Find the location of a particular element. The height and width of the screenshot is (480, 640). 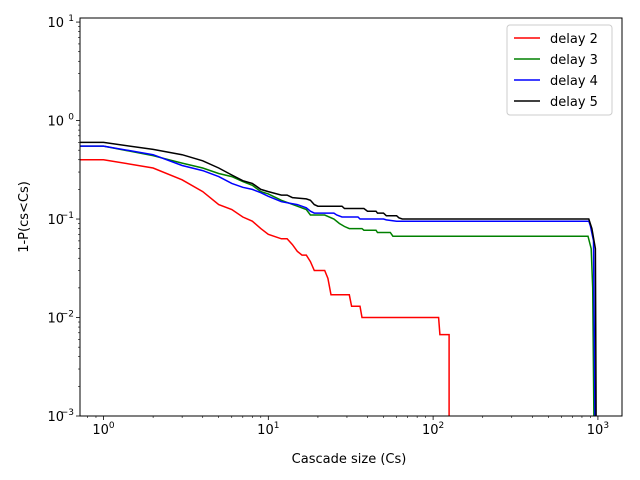

legend: delay 2 delay 3 delay 4 delay 5 is located at coordinates (559, 70).